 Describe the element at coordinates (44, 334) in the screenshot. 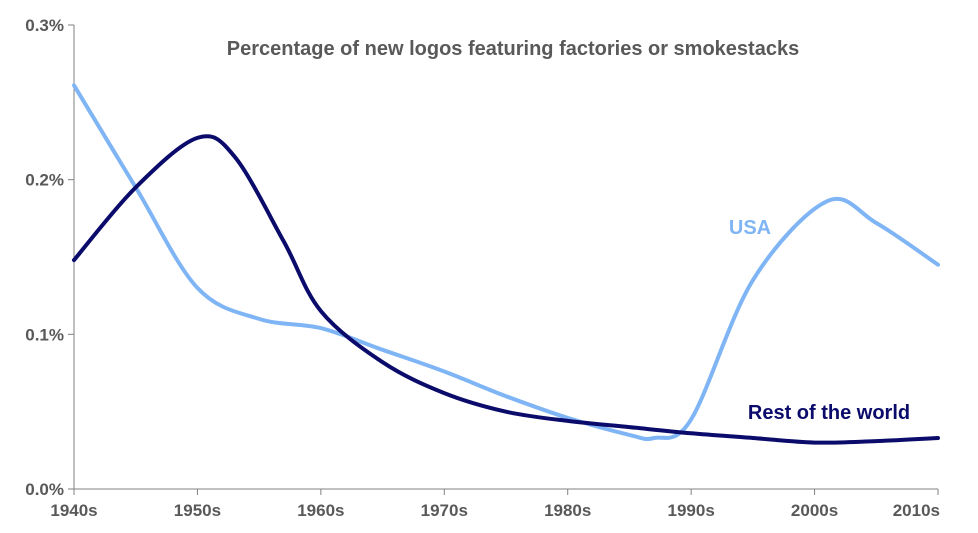

I see `y-tick-label: 0.1%` at that location.